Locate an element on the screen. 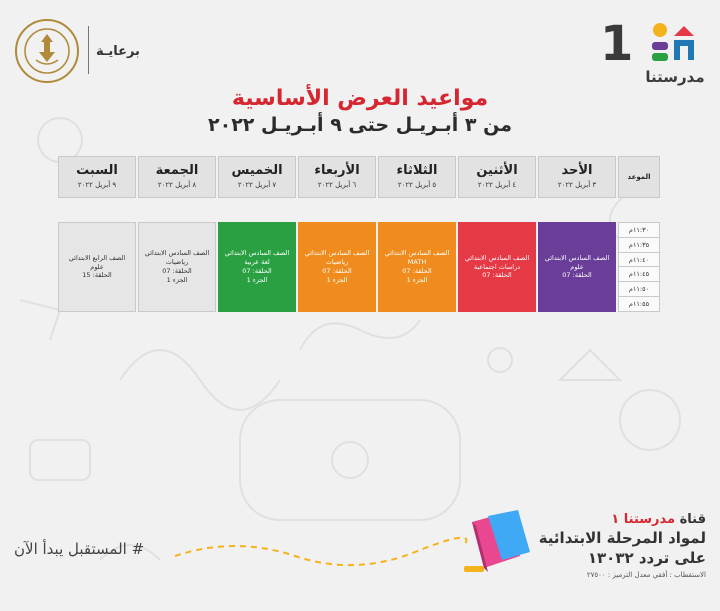 The image size is (720, 611). day-header-friday: الجمعة ٨ أبريل ٢٠٢٢ is located at coordinates (177, 177).